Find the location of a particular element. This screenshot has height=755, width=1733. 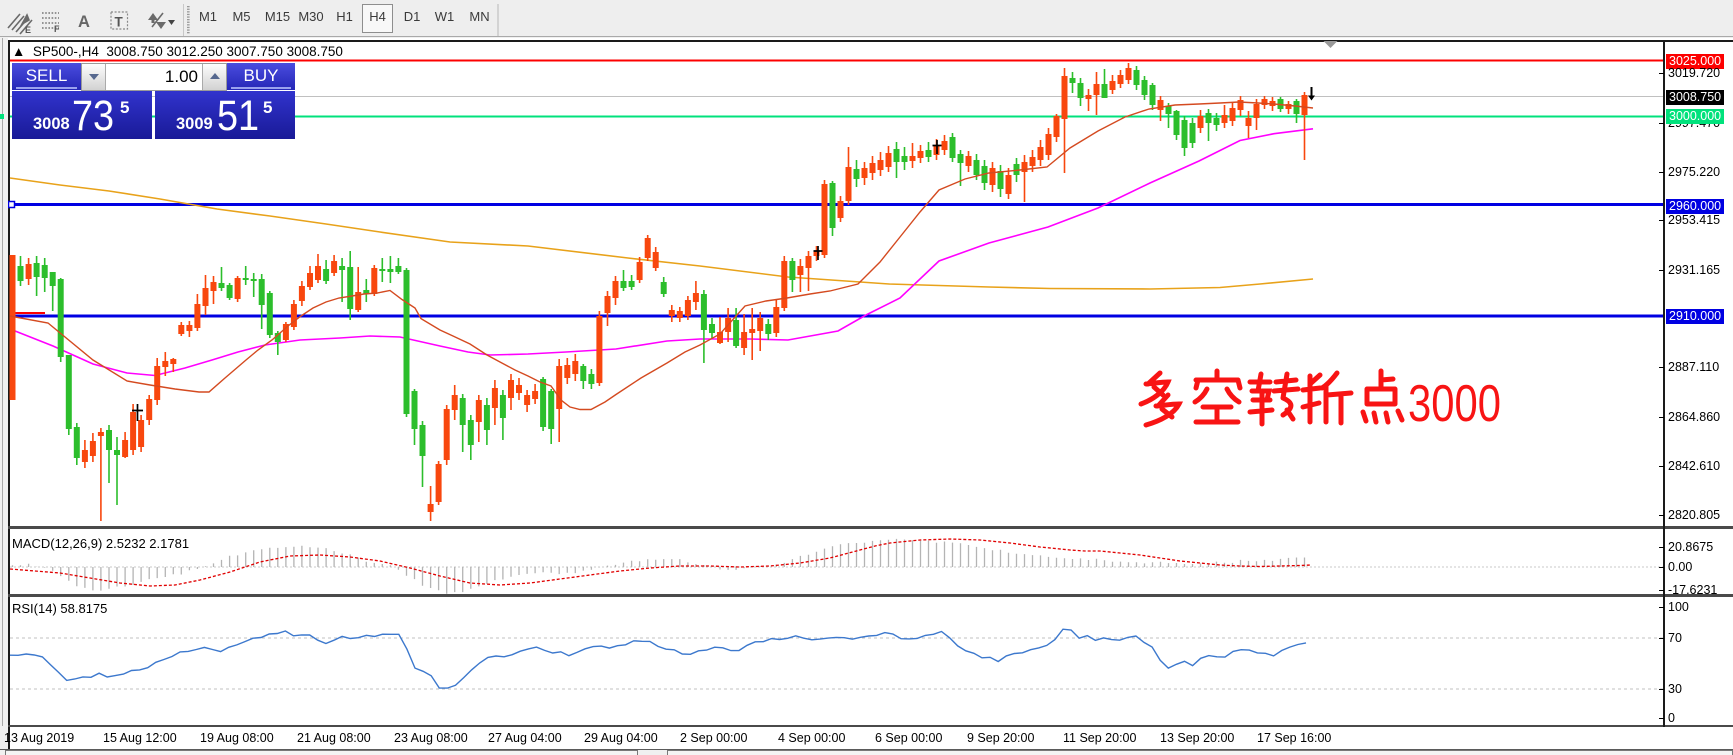

svg-text: F is located at coordinates (57, 29).